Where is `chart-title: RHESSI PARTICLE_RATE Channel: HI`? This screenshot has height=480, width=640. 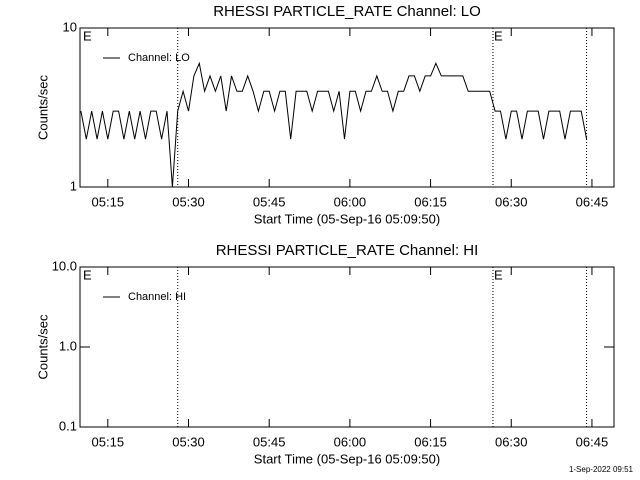 chart-title: RHESSI PARTICLE_RATE Channel: HI is located at coordinates (347, 250).